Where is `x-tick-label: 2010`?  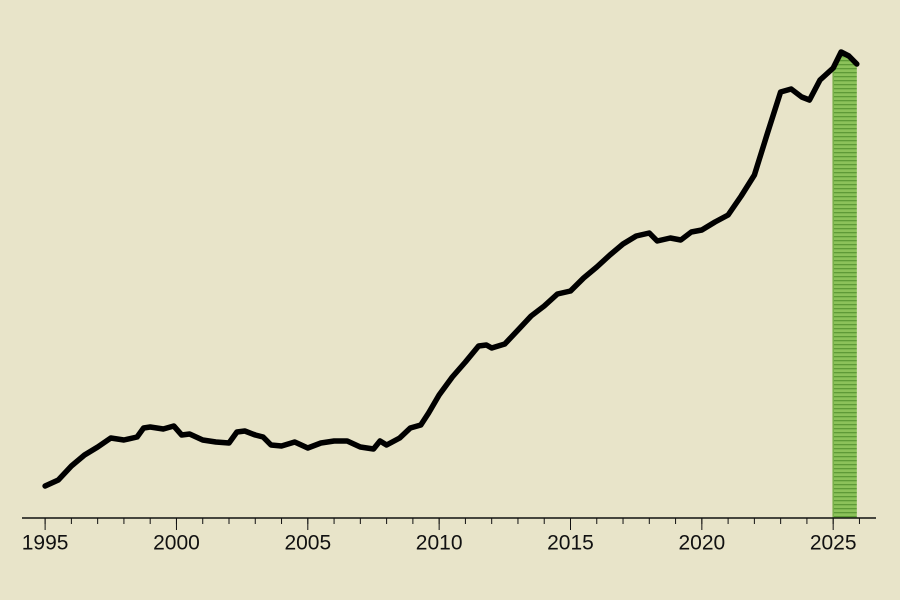 x-tick-label: 2010 is located at coordinates (439, 543).